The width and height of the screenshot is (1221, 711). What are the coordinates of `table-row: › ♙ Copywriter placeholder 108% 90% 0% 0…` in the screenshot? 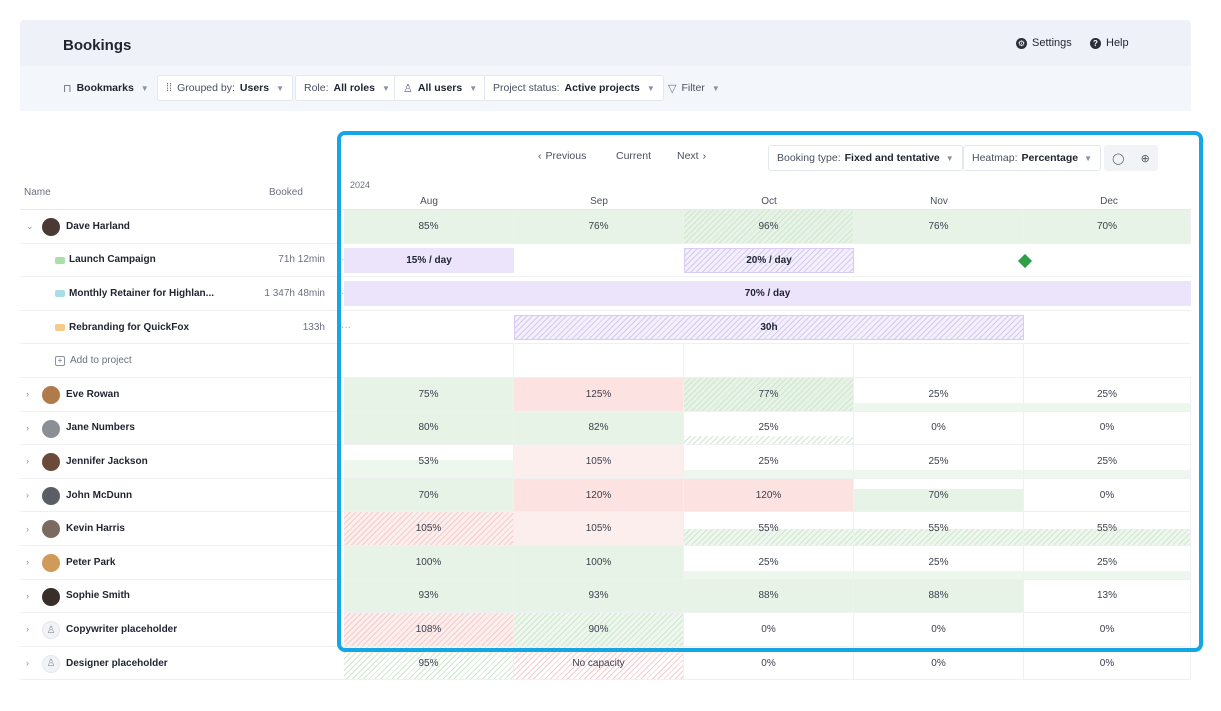 It's located at (605, 630).